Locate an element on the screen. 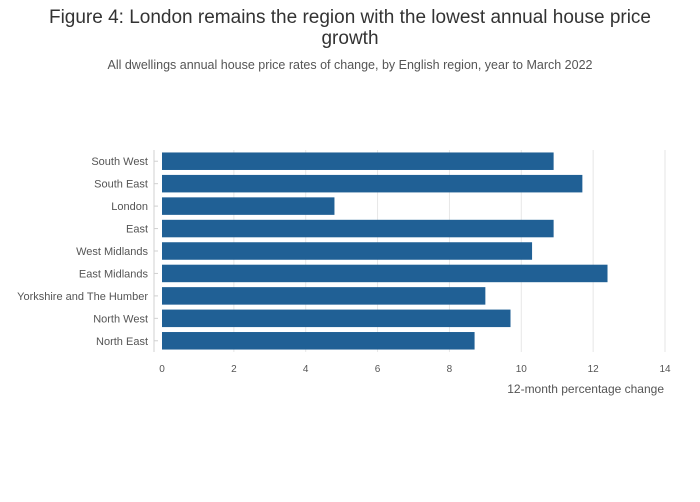 This screenshot has width=700, height=502. x-tick-label: 12 is located at coordinates (594, 369).